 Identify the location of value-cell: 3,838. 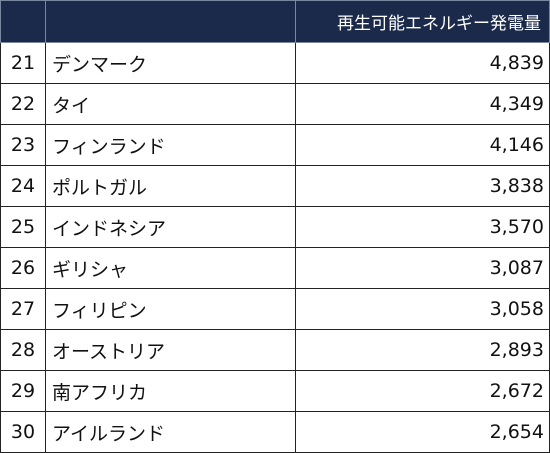
(422, 186).